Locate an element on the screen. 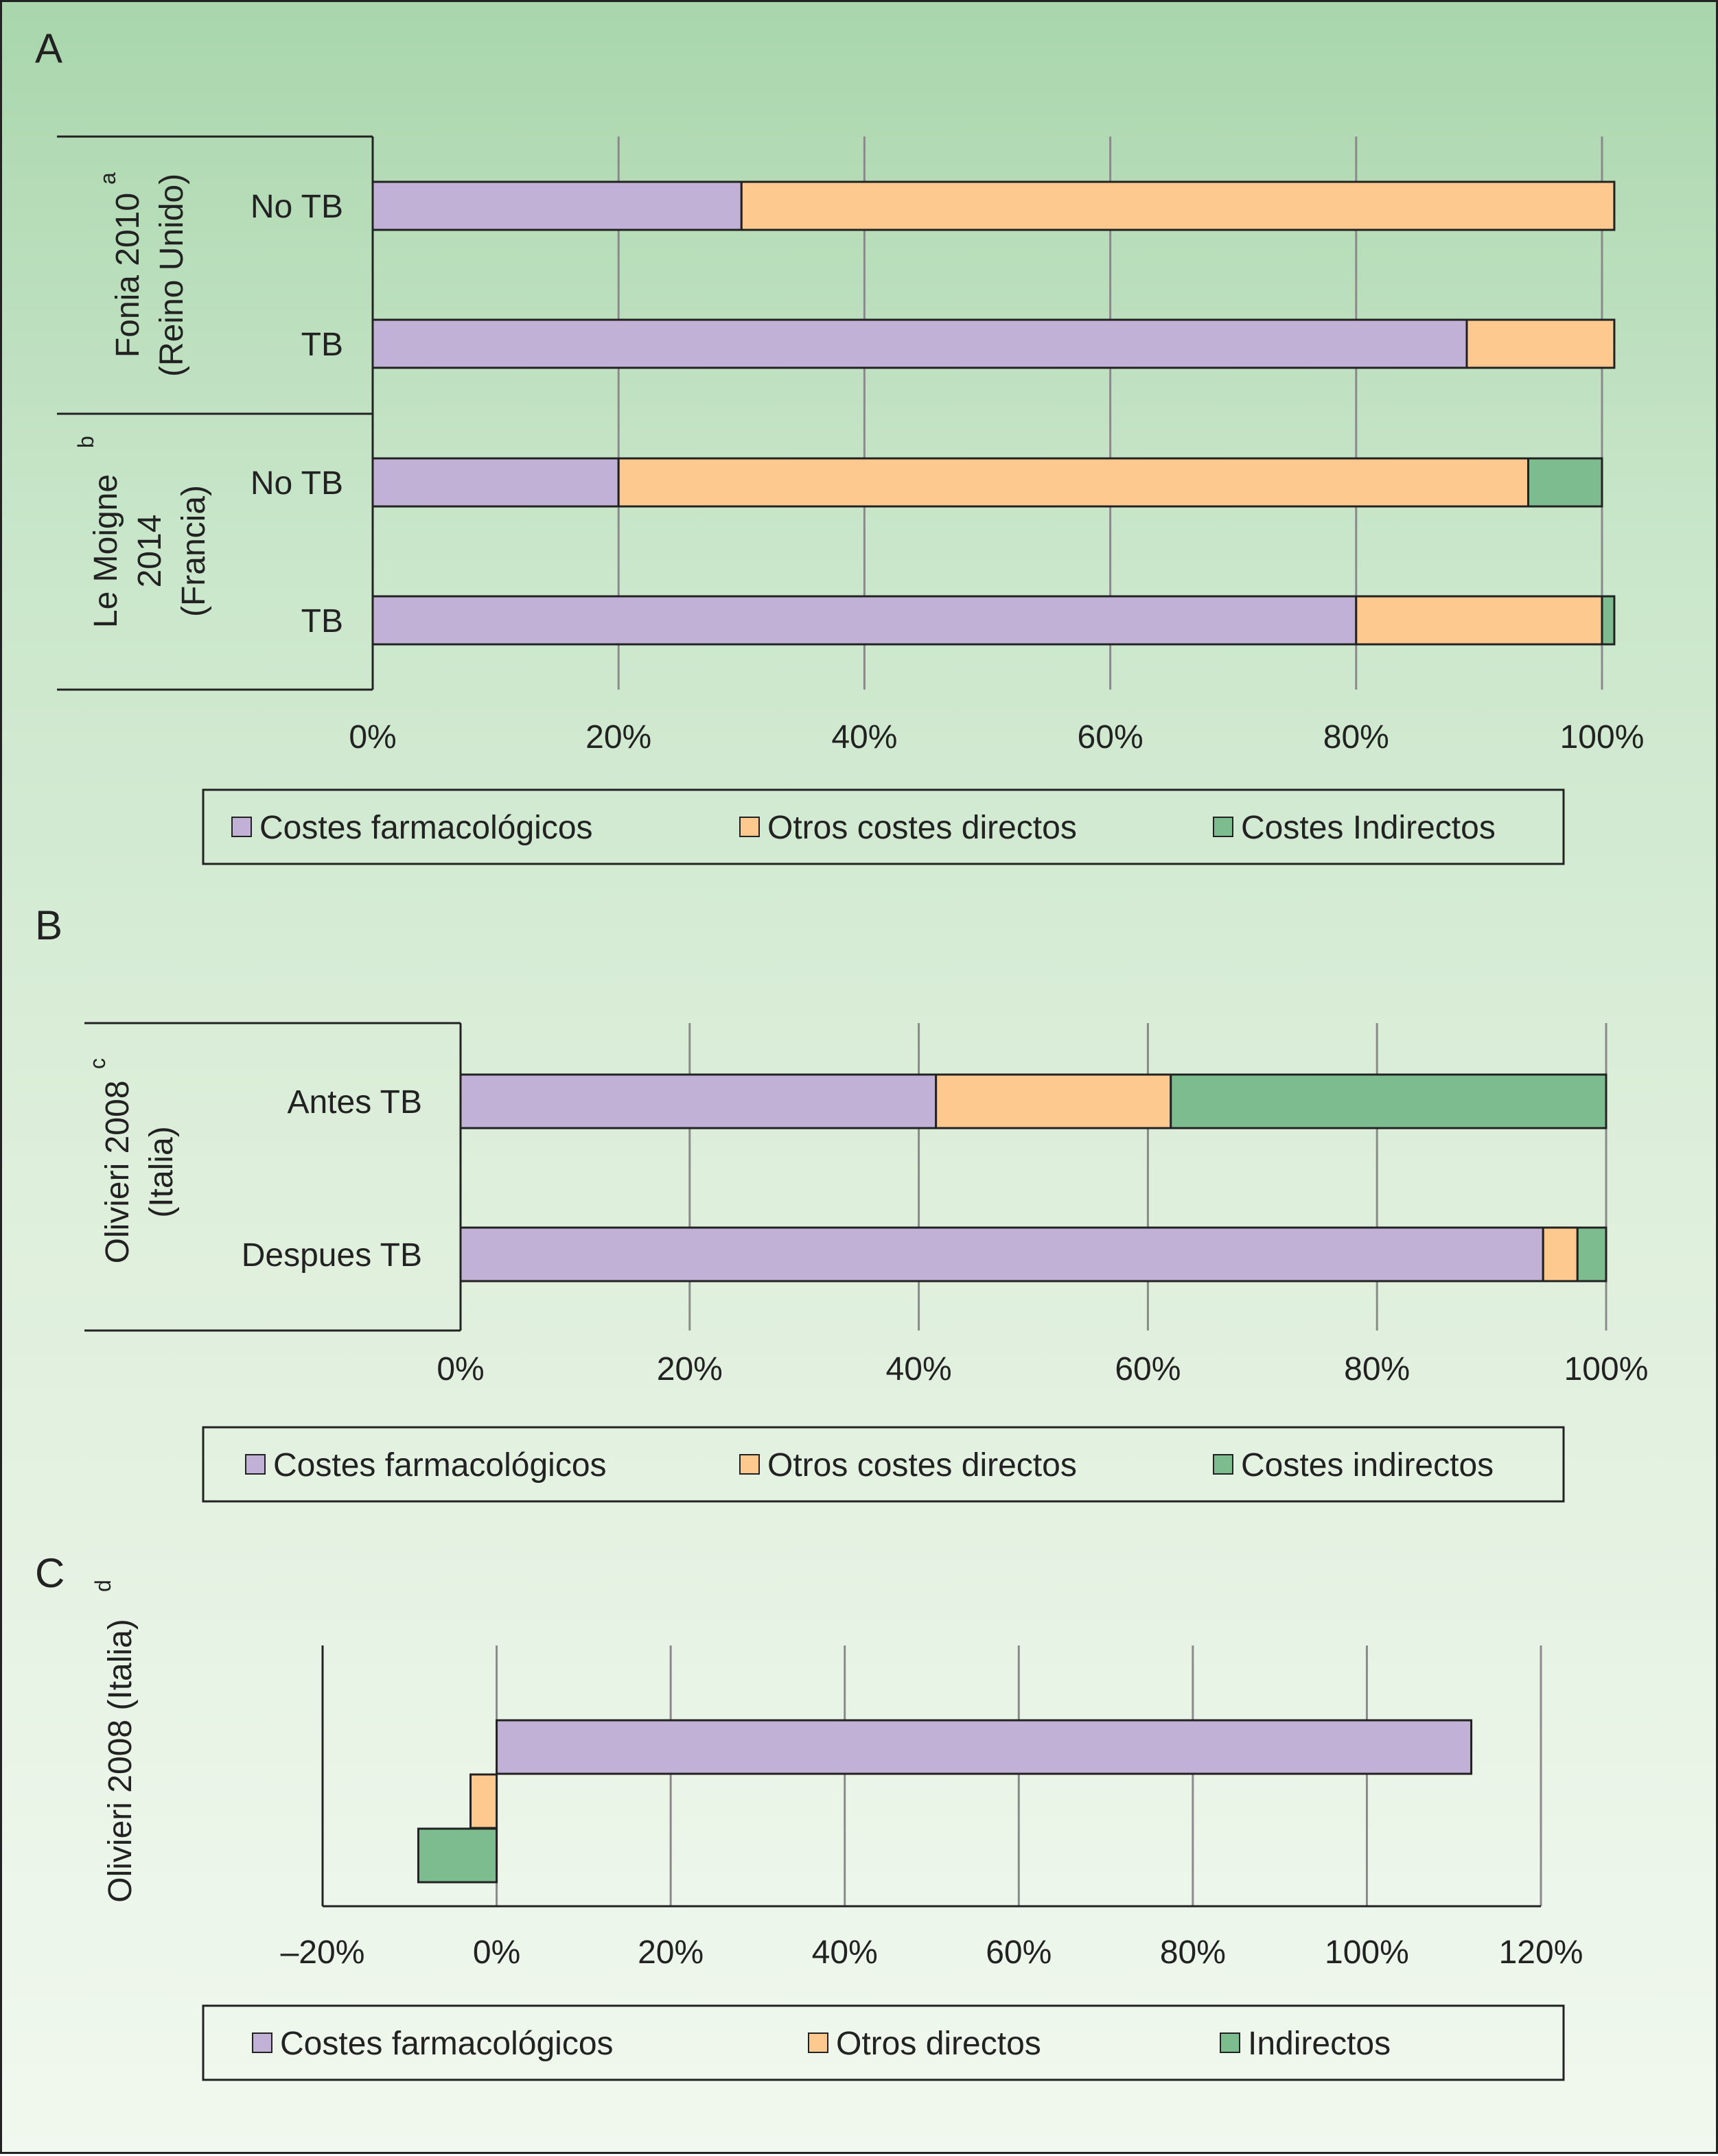 The image size is (1718, 2156). y-axis-label-text: Olivieri 2008 (Italia) is located at coordinates (121, 1760).